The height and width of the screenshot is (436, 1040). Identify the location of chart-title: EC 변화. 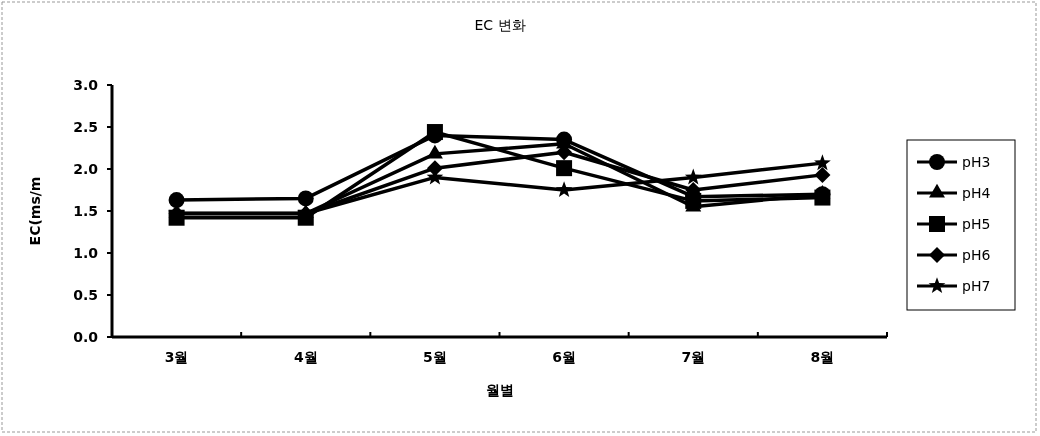
(500, 25).